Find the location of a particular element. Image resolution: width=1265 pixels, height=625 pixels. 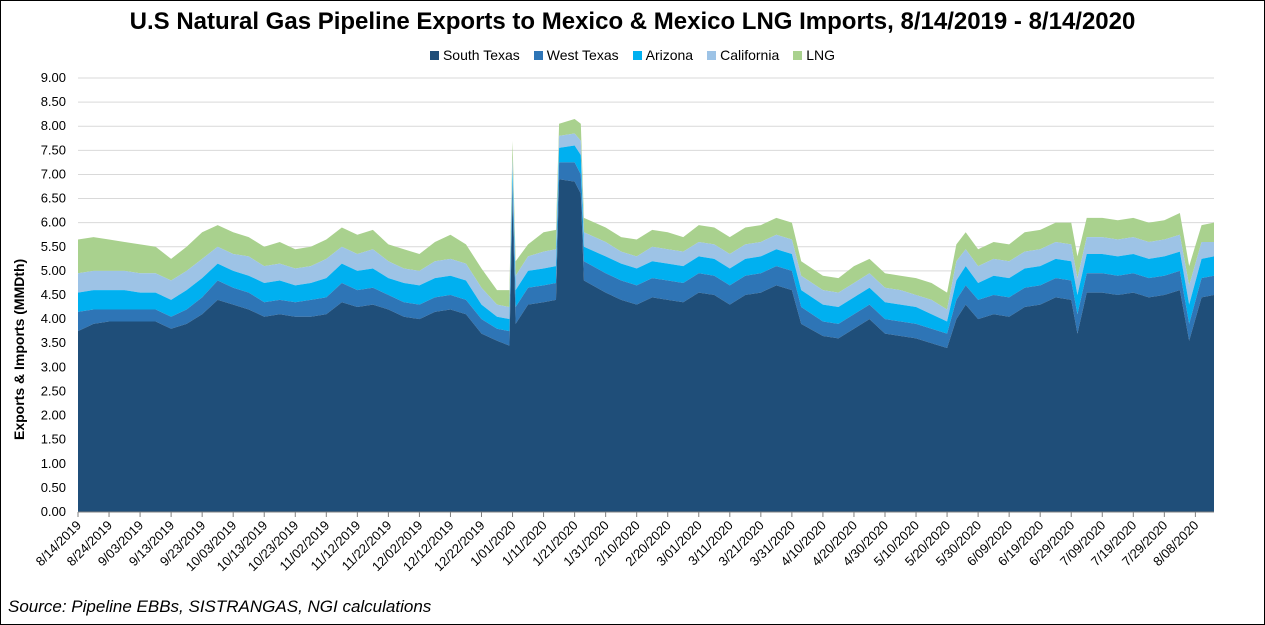

legend-swatch-arizona is located at coordinates (637, 55).